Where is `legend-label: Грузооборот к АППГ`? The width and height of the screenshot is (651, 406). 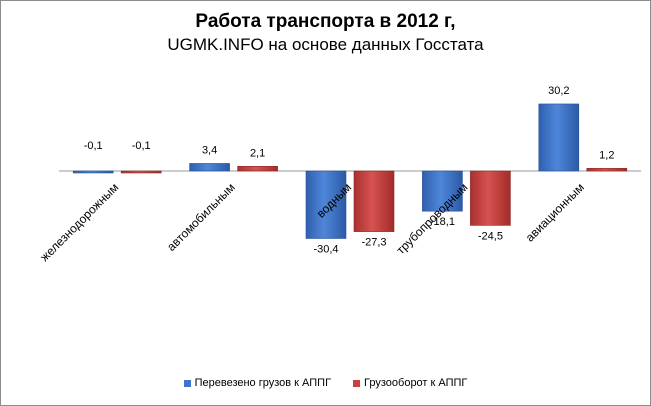 legend-label: Грузооборот к АППГ is located at coordinates (416, 383).